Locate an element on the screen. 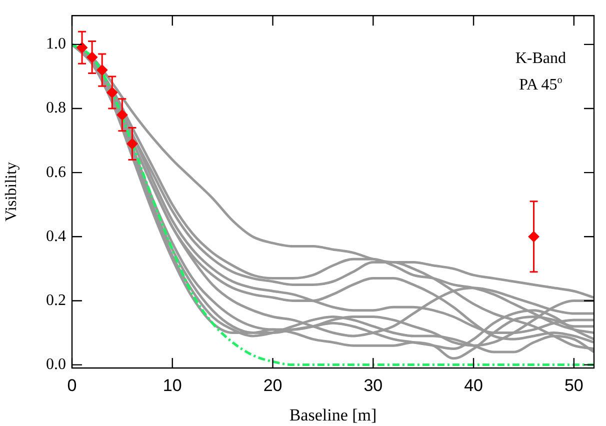 This screenshot has width=606, height=426. y-tick-label: 1.0 is located at coordinates (56, 44).